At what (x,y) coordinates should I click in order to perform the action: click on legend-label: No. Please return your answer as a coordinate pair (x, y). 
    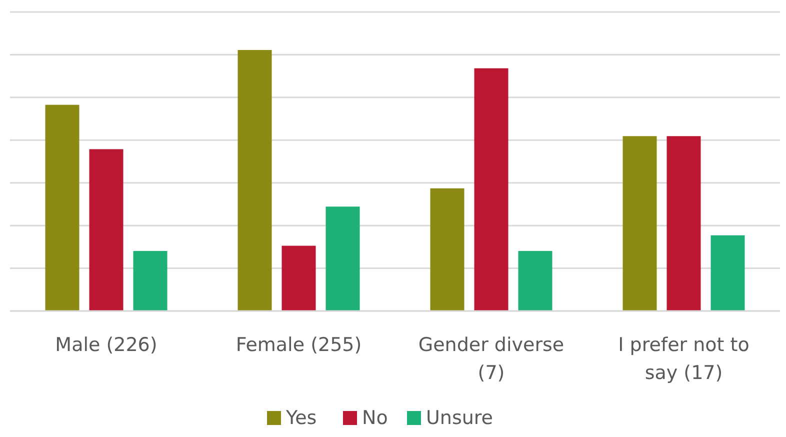
    Looking at the image, I should click on (375, 418).